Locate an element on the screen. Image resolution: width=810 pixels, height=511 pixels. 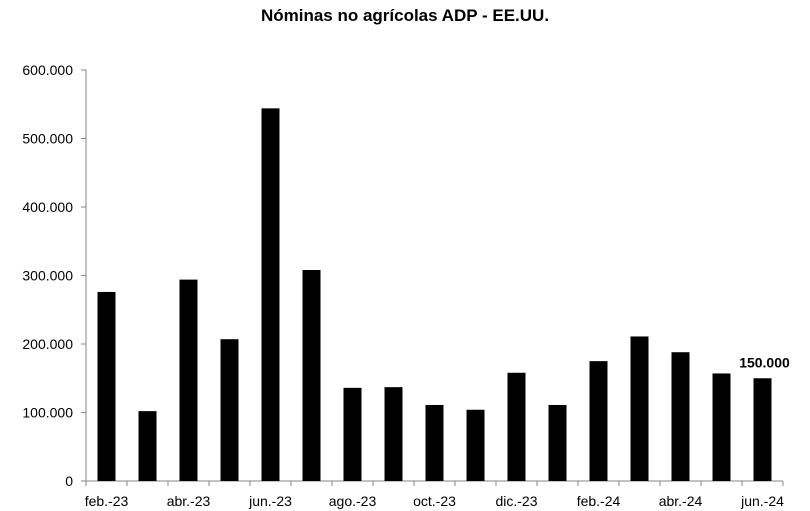
bar-sep.-23 is located at coordinates (393, 434).